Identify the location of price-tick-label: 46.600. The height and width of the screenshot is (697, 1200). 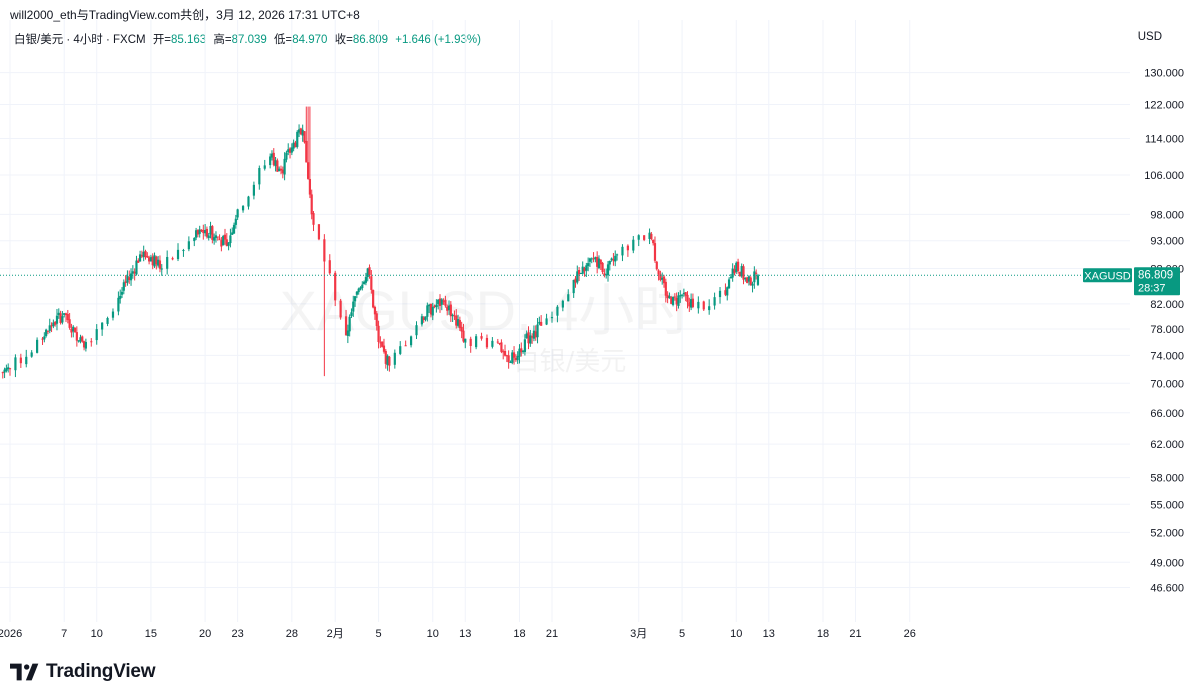
(1167, 588).